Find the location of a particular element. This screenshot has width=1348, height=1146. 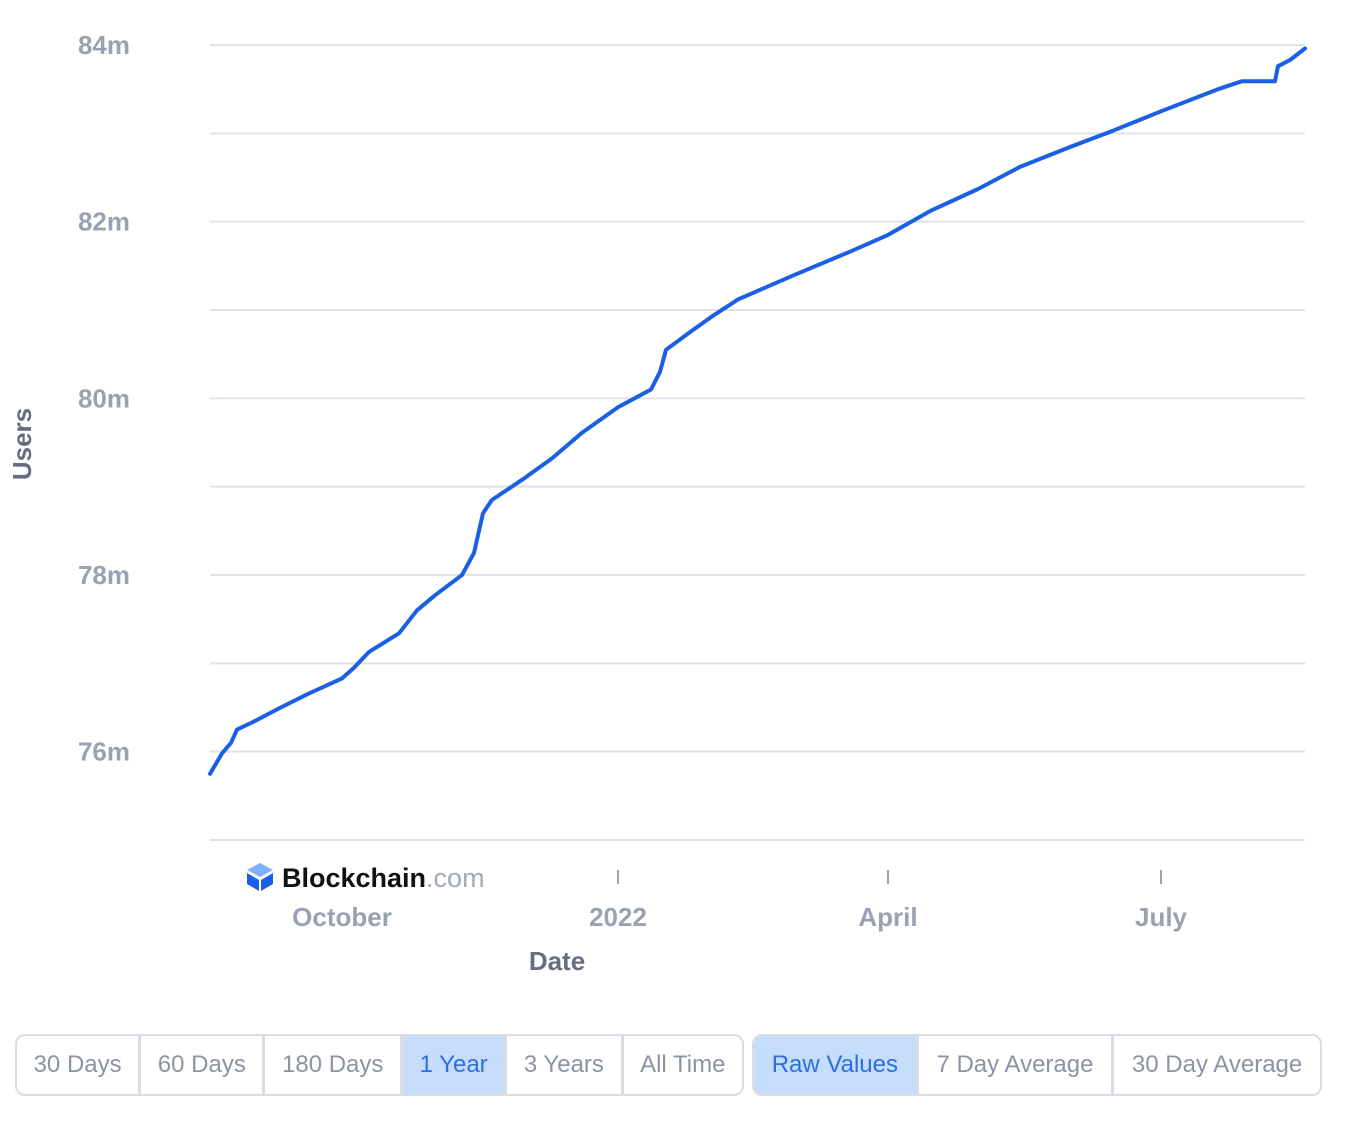

range-180-days-button: 180 Days is located at coordinates (334, 1065).